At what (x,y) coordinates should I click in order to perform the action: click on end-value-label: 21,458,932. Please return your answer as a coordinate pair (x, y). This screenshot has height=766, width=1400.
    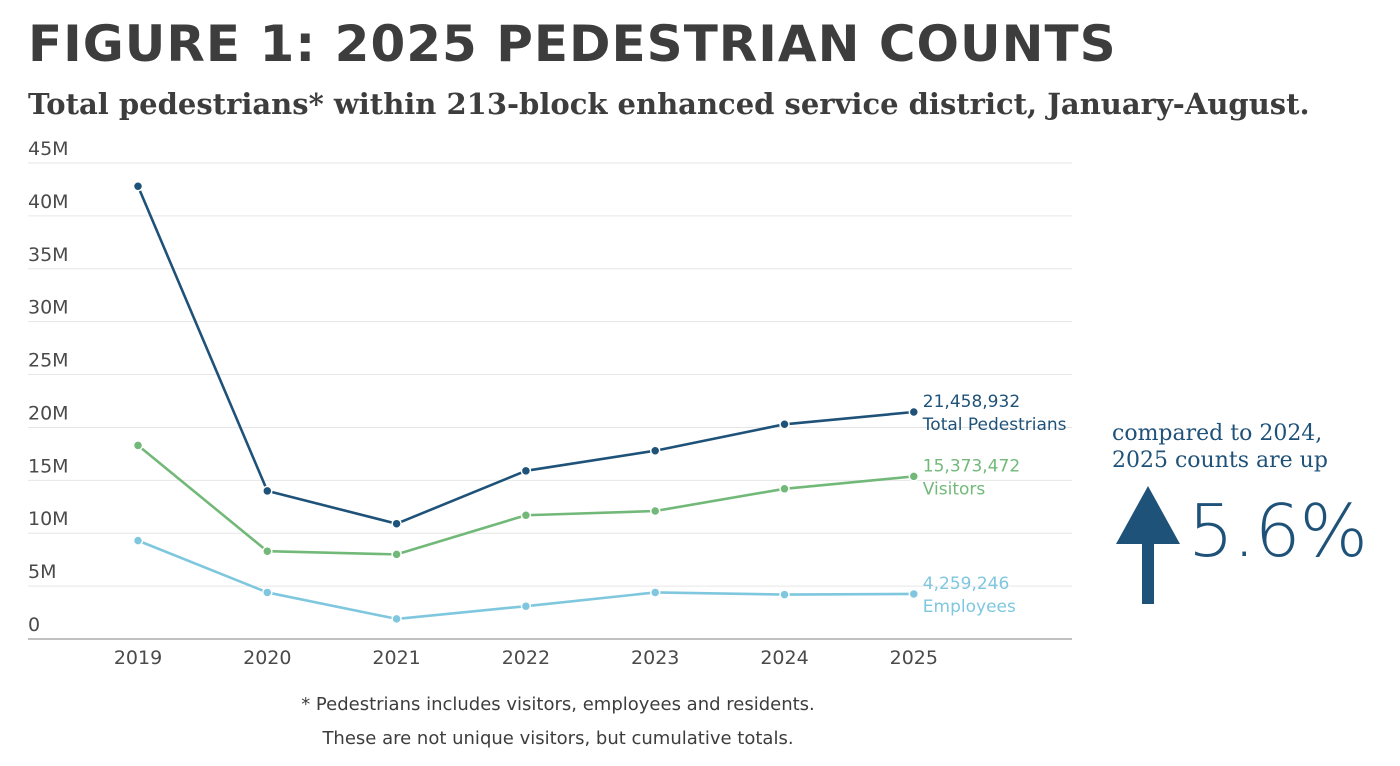
    Looking at the image, I should click on (971, 402).